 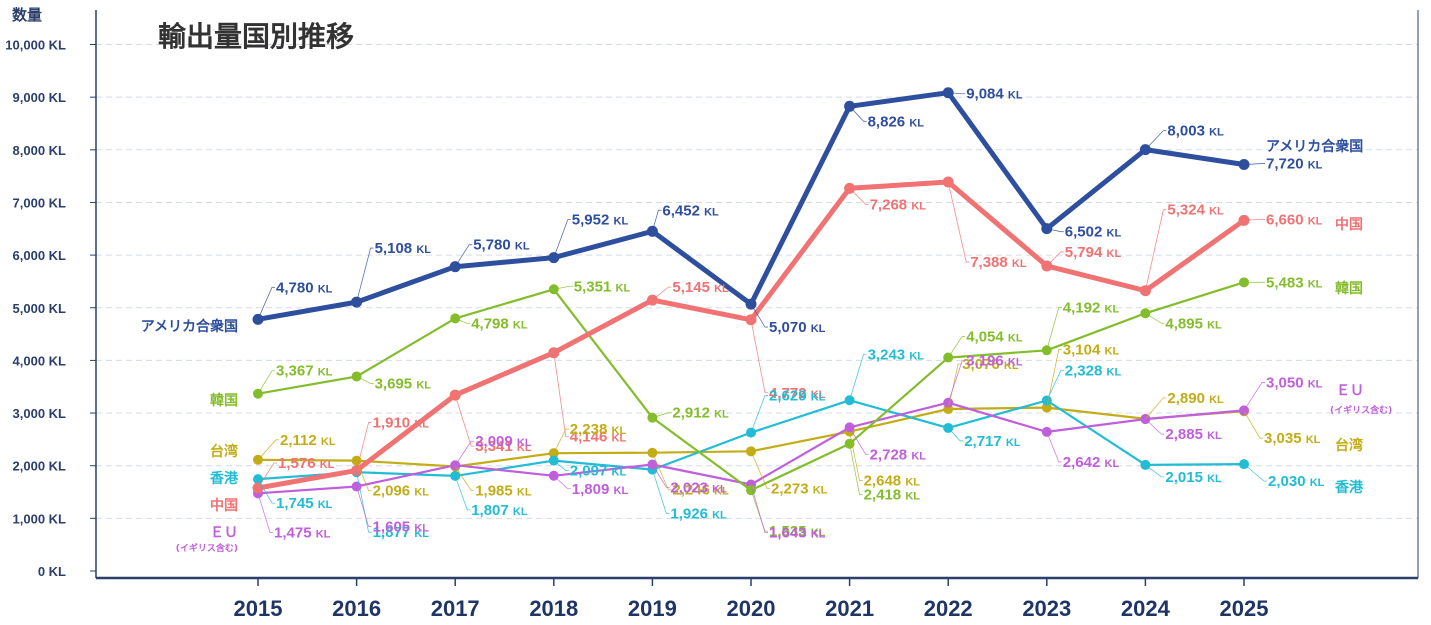 I want to click on data-label: 2,023 KL, so click(x=698, y=487).